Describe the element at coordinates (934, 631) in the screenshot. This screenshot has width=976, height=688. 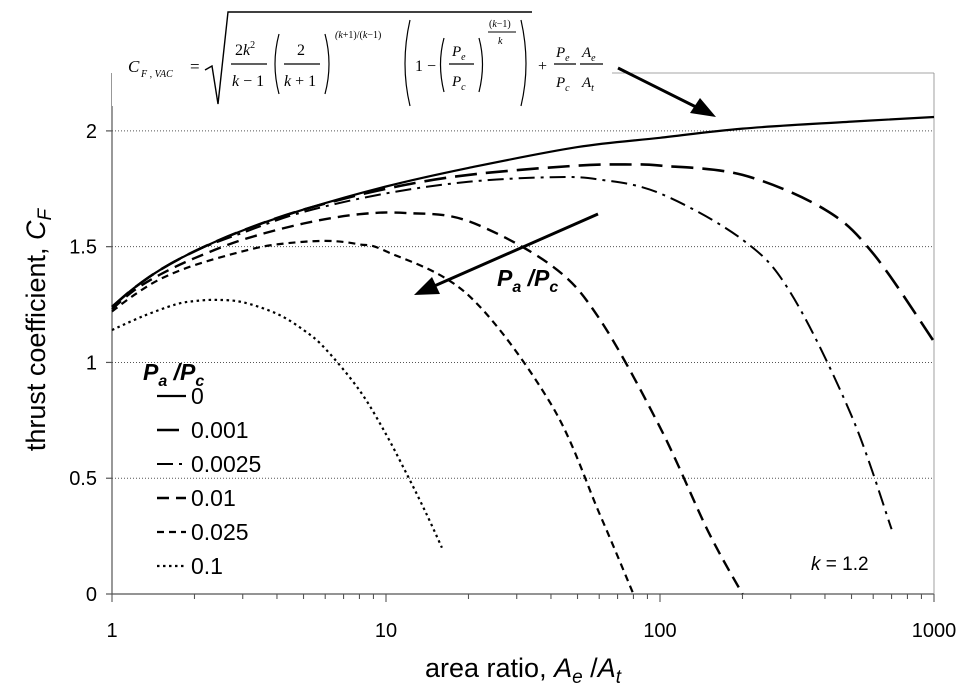
I see `x-tick-label: 1000` at that location.